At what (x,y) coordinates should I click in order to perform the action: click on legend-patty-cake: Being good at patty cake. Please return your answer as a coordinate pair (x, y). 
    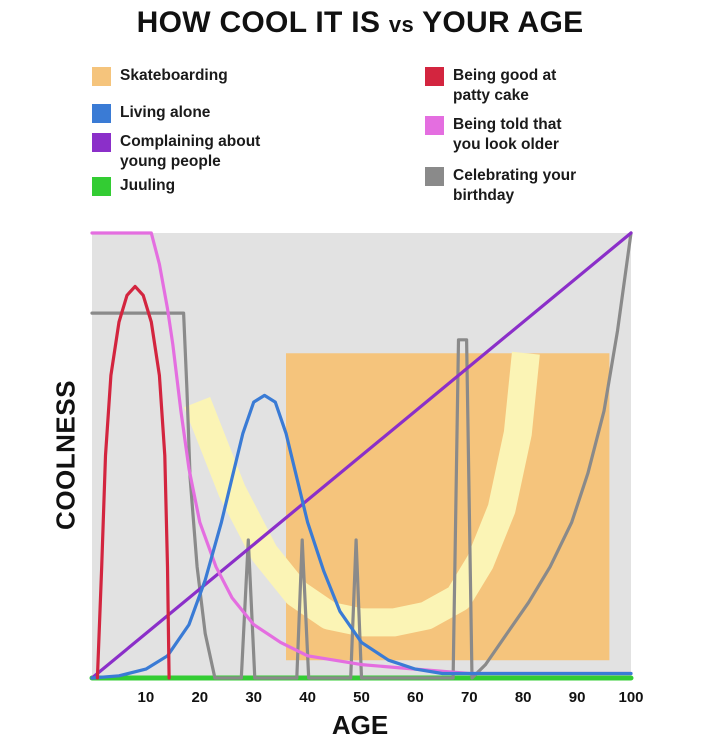
    Looking at the image, I should click on (490, 86).